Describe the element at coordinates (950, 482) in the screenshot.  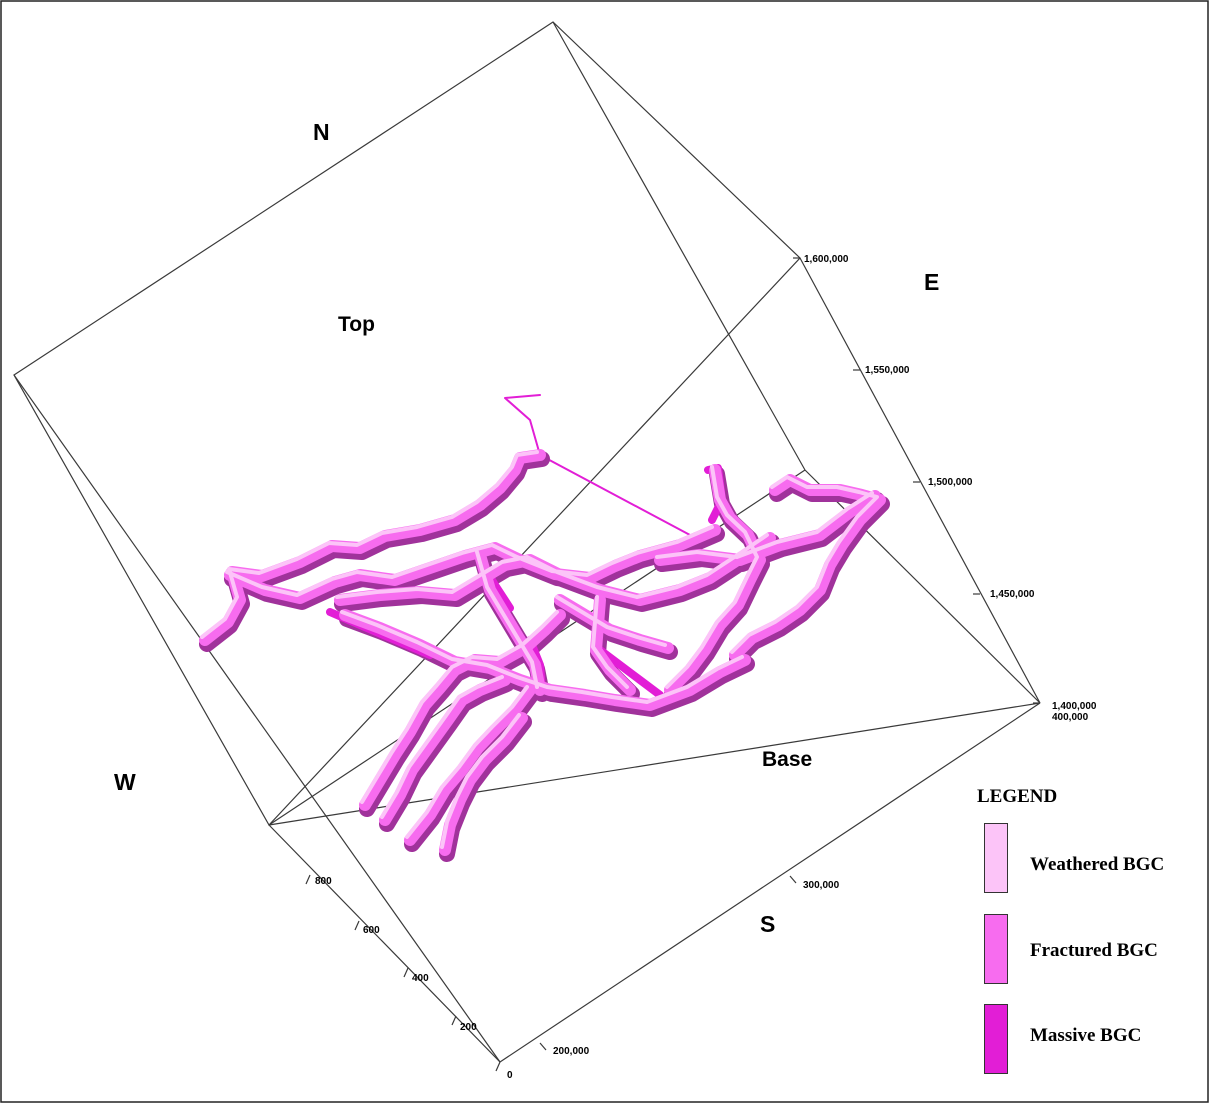
I see `northing-tick-label: 1,500,000` at that location.